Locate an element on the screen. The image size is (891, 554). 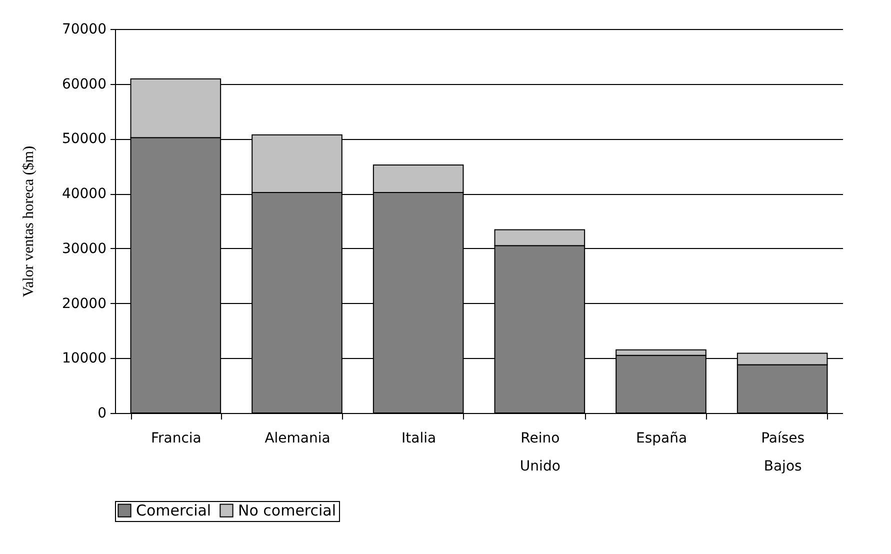
x-tick-label: Reino Unido is located at coordinates (540, 452).